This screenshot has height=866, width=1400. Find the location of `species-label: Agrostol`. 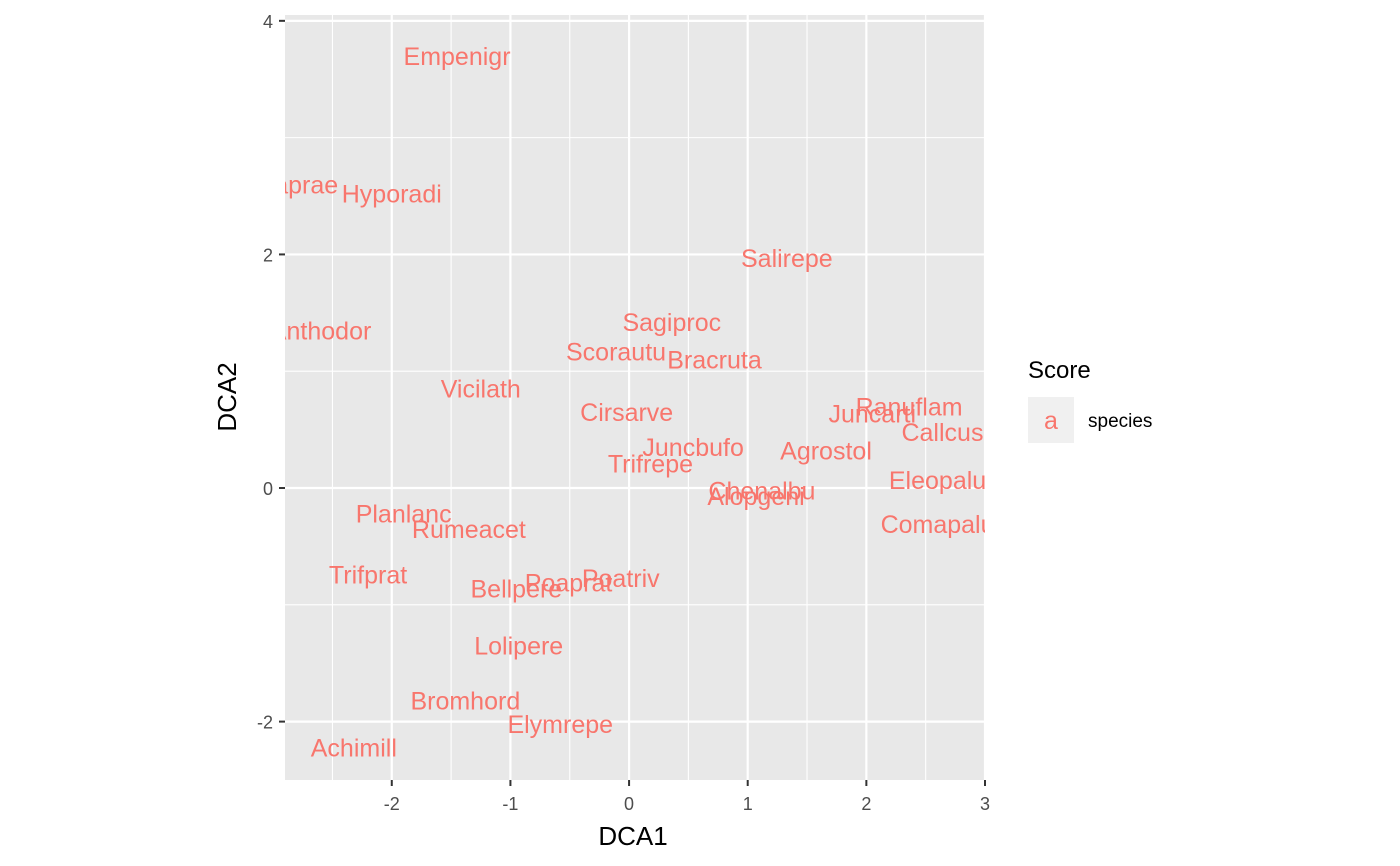

species-label: Agrostol is located at coordinates (826, 452).